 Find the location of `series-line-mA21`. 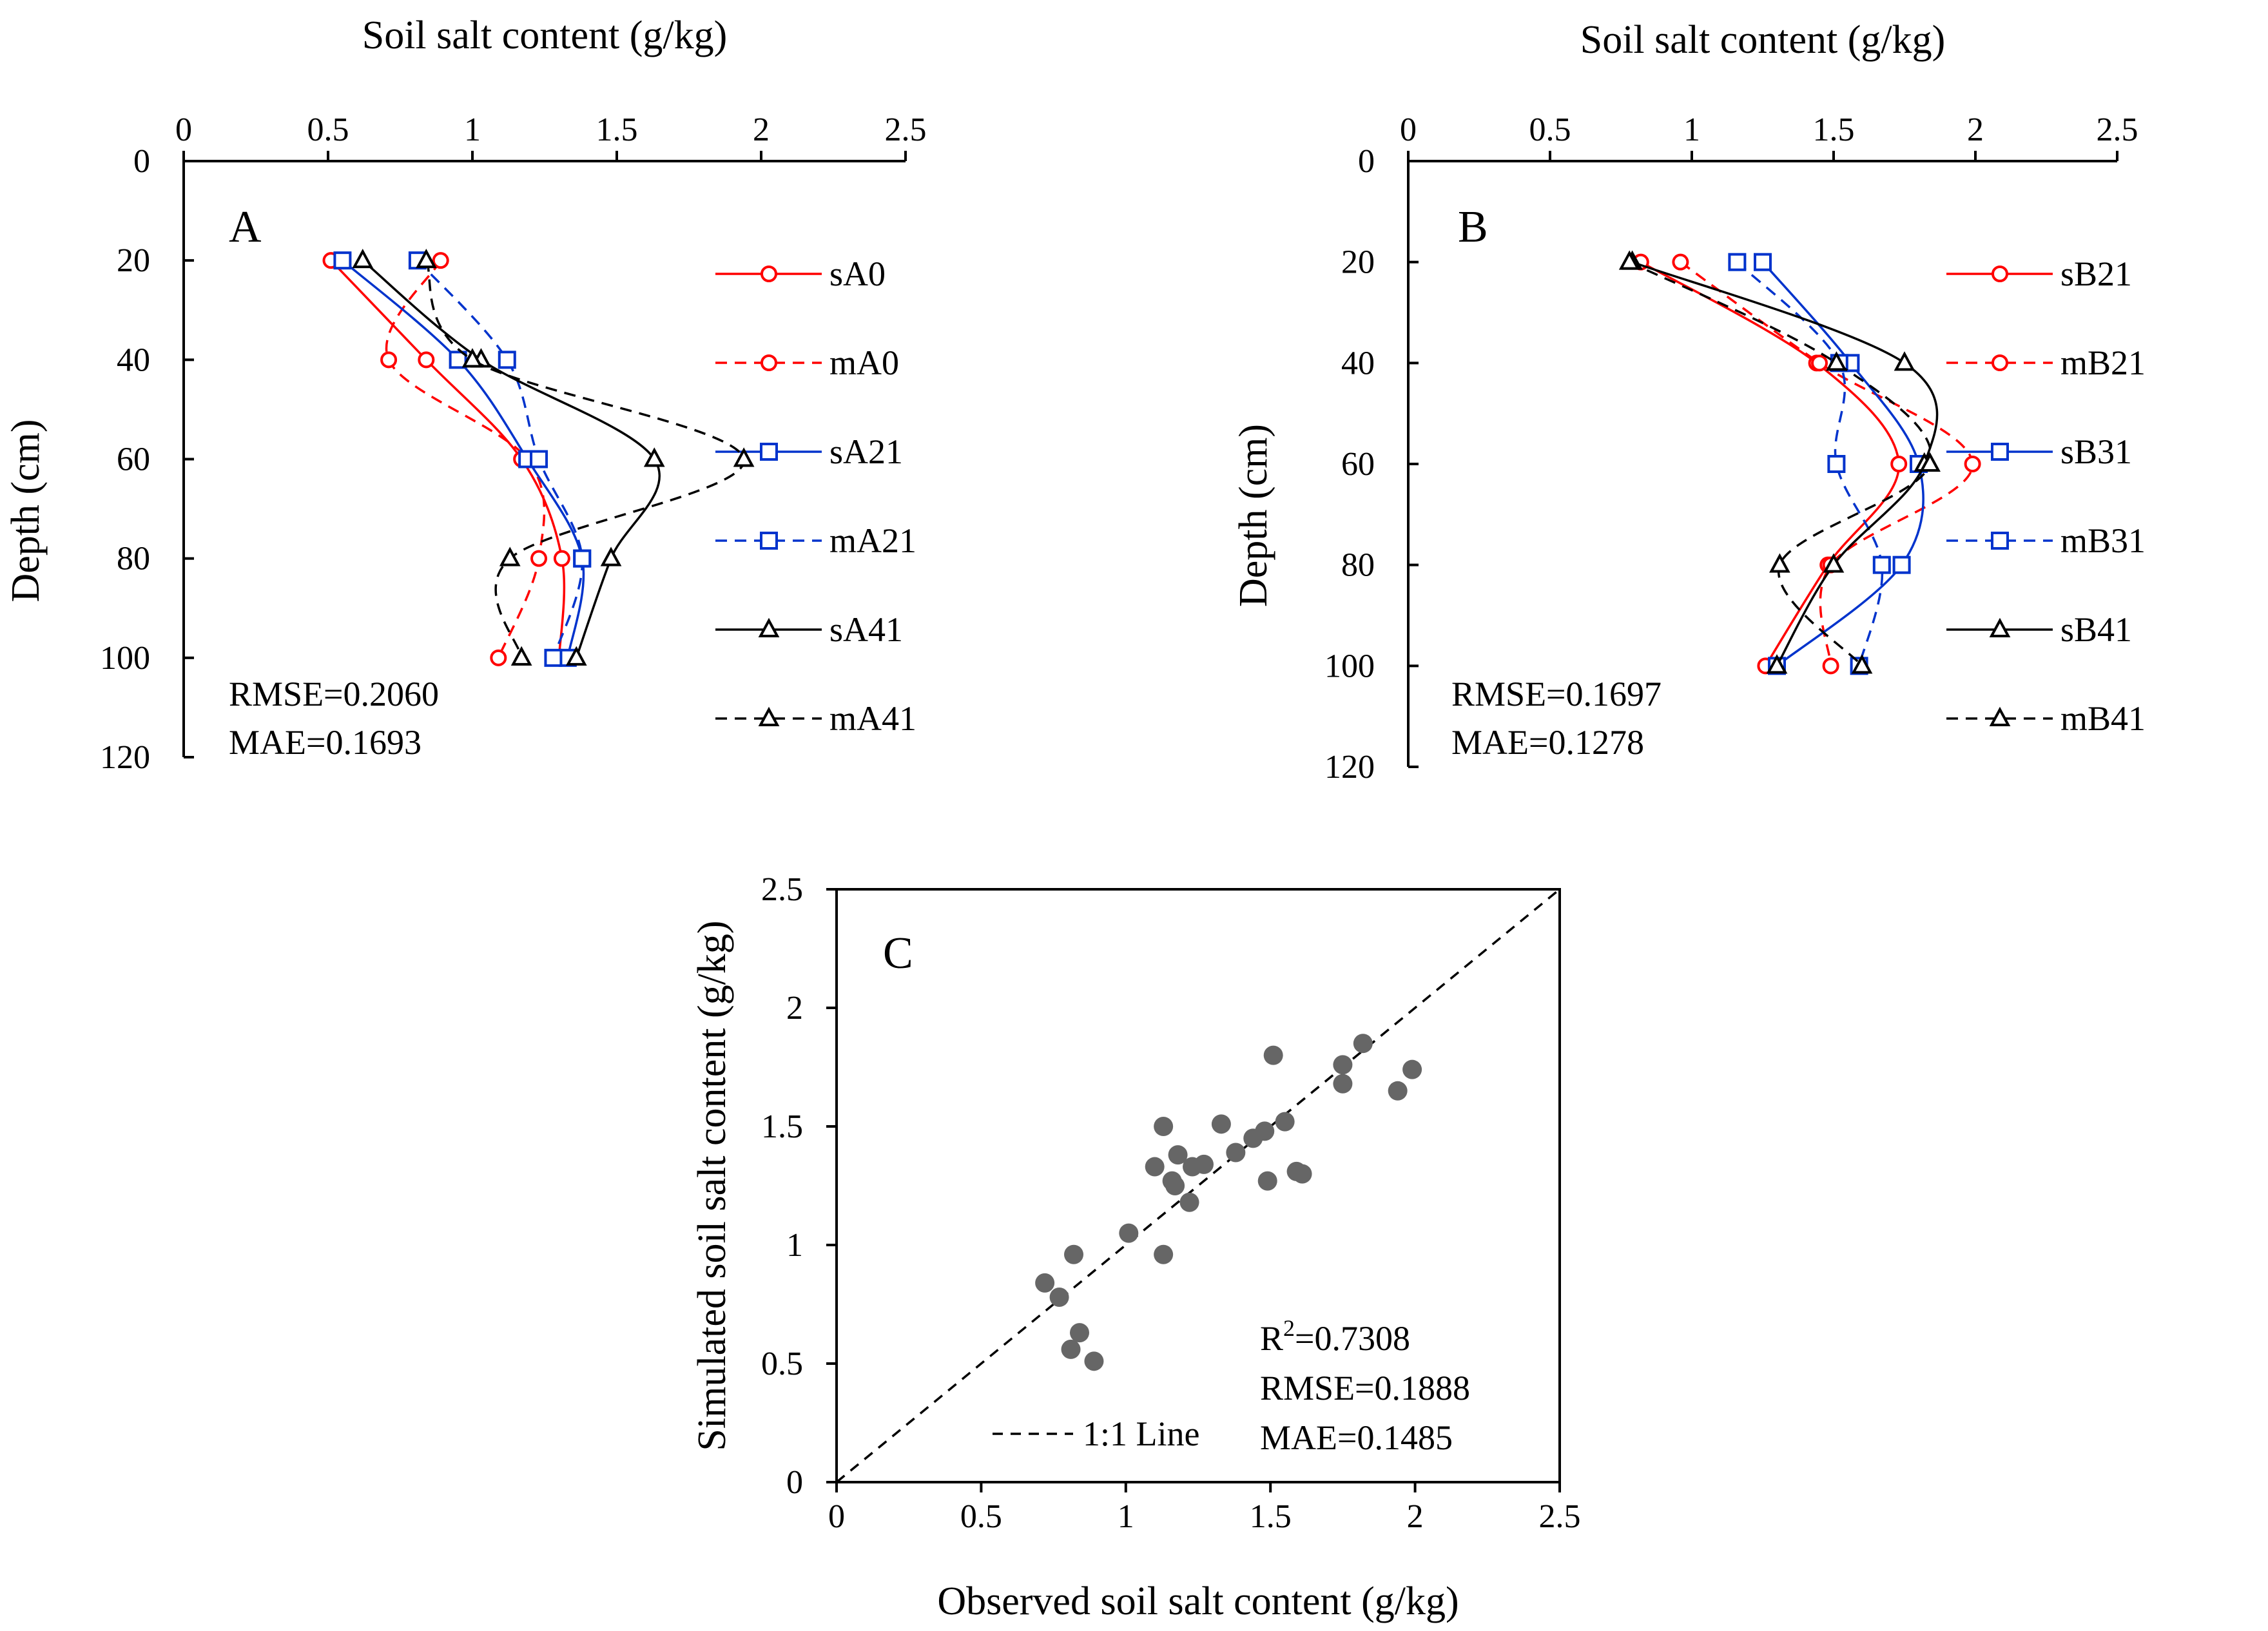

series-line-mA21 is located at coordinates (500, 459).